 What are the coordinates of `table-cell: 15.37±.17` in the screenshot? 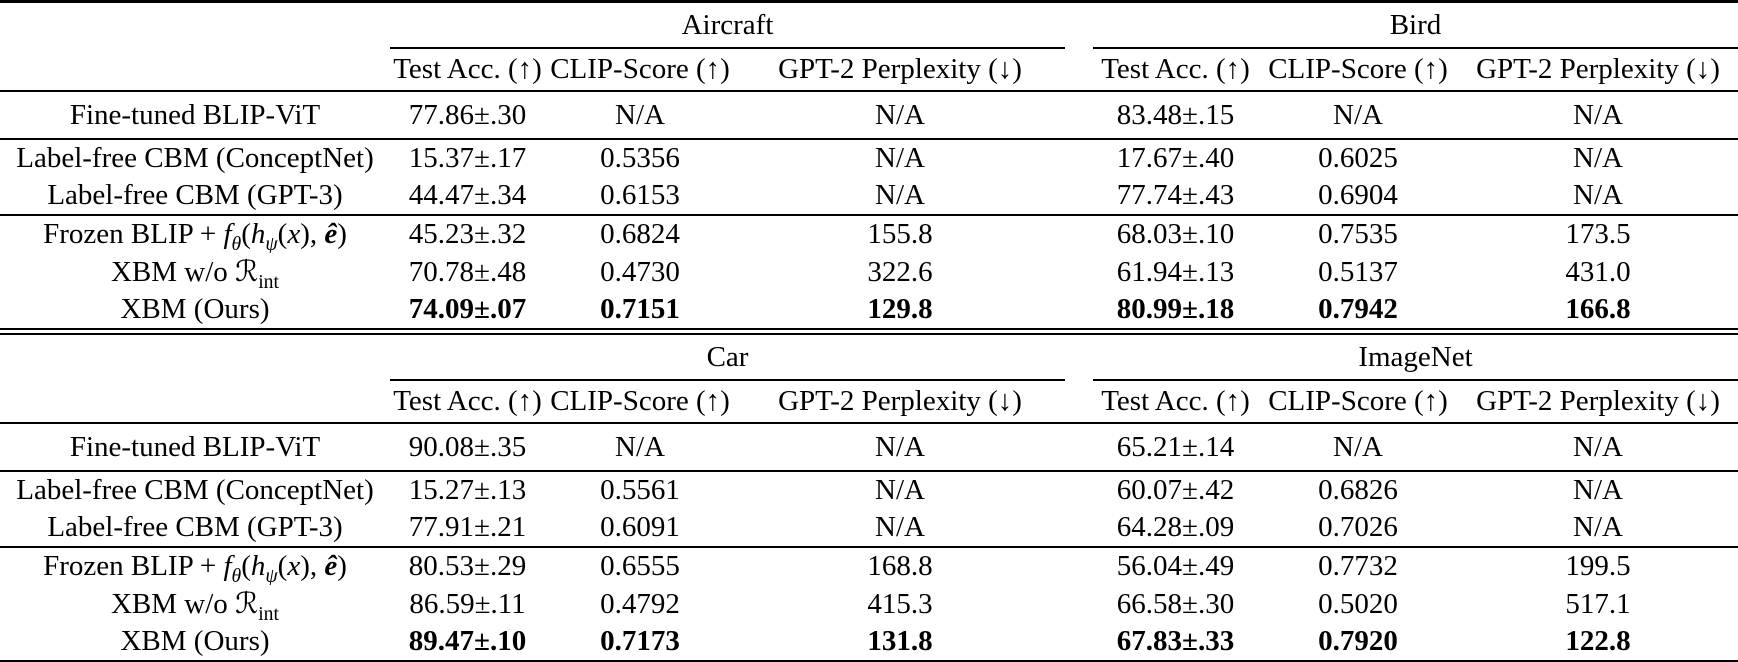 It's located at (467, 158).